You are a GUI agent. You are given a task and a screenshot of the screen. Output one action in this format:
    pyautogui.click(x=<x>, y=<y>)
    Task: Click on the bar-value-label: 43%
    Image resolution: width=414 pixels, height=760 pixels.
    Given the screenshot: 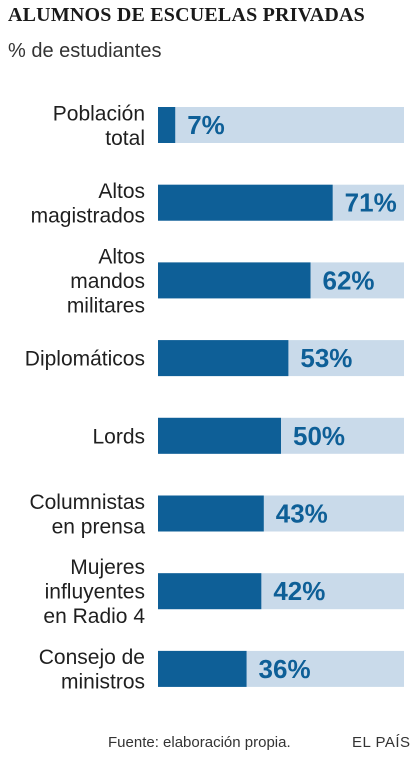 What is the action you would take?
    pyautogui.click(x=302, y=514)
    